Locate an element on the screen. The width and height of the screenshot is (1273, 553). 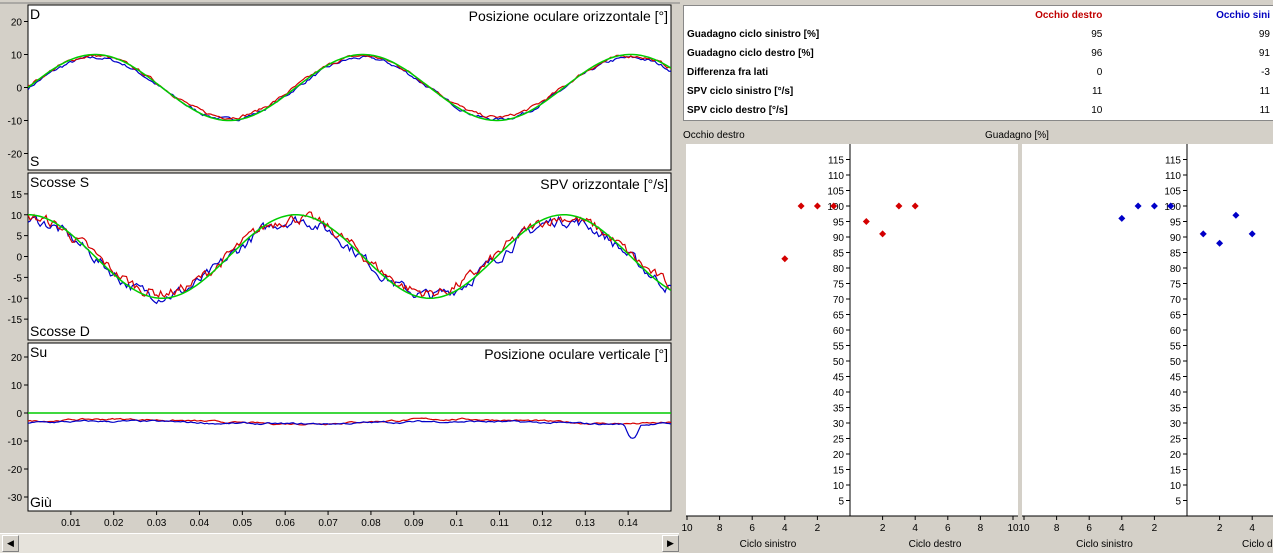
y-tick-label: 95 is located at coordinates (1176, 223).